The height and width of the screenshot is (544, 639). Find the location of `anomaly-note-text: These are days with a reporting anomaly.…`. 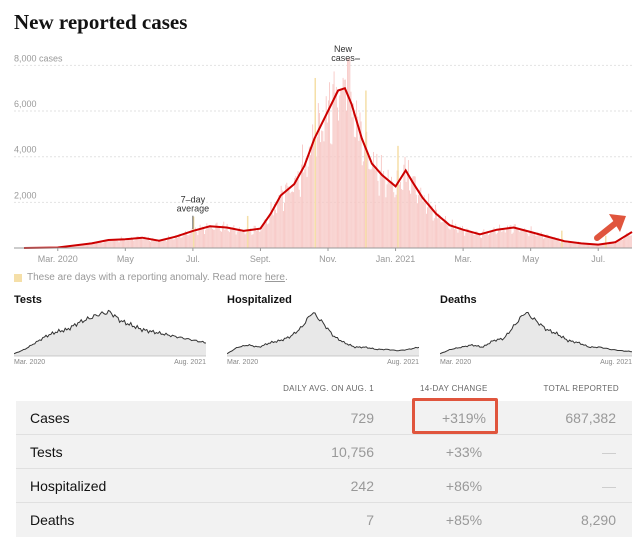

anomaly-note-text: These are days with a reporting anomaly.… is located at coordinates (144, 277).